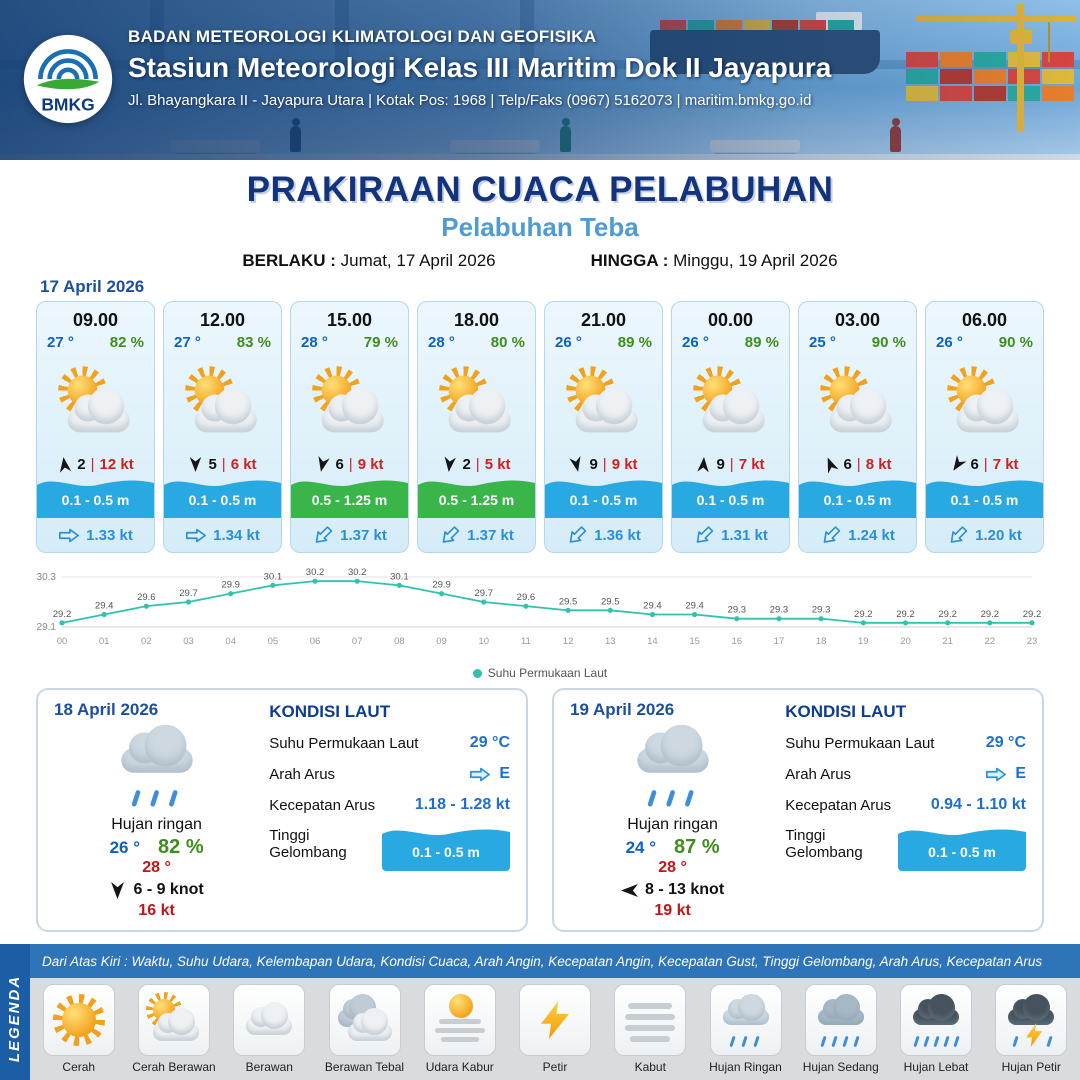  Describe the element at coordinates (289, 260) in the screenshot. I see `valid-from-label: BERLAKU :` at that location.